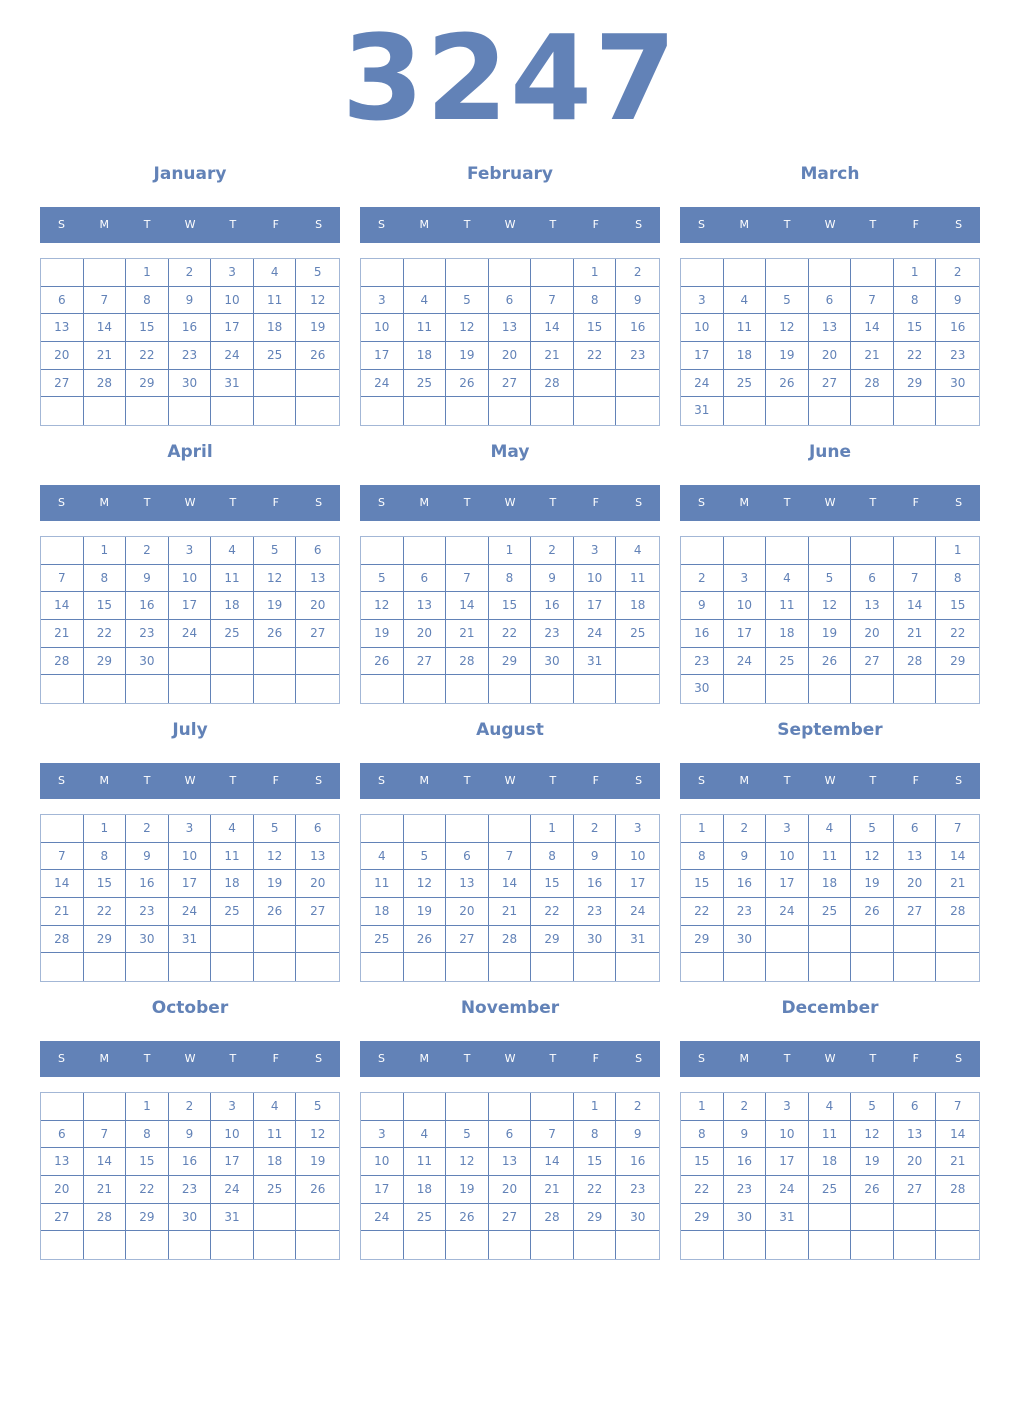 Image resolution: width=1020 pixels, height=1412 pixels. Describe the element at coordinates (510, 174) in the screenshot. I see `month-name: February` at that location.